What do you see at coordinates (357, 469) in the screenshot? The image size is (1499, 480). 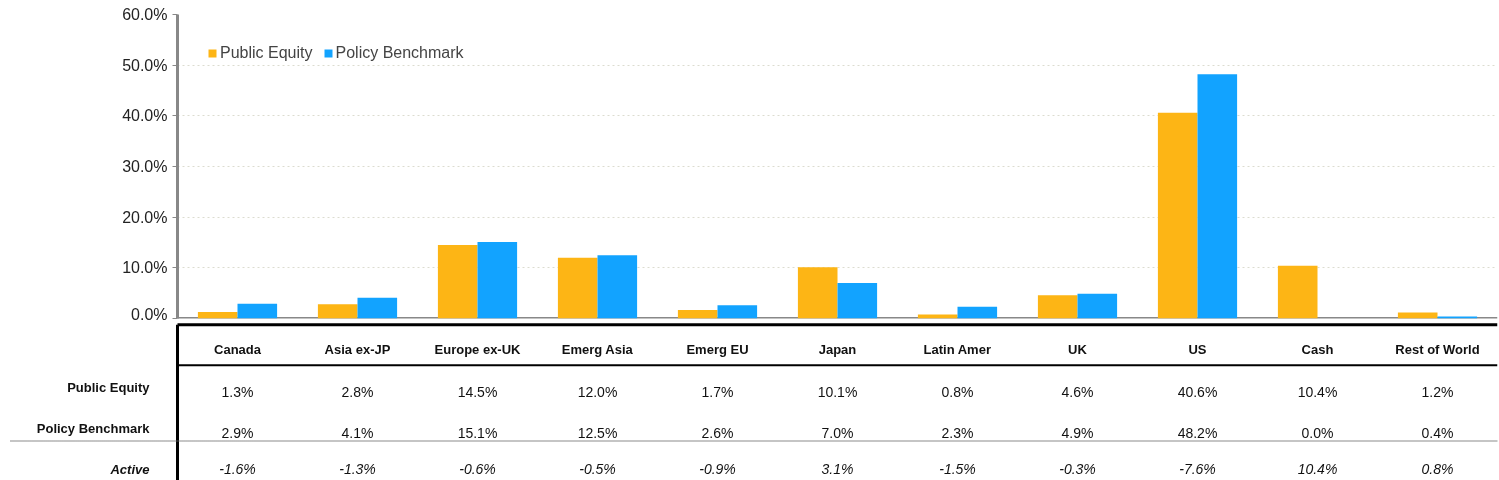 I see `text: -1.3%` at bounding box center [357, 469].